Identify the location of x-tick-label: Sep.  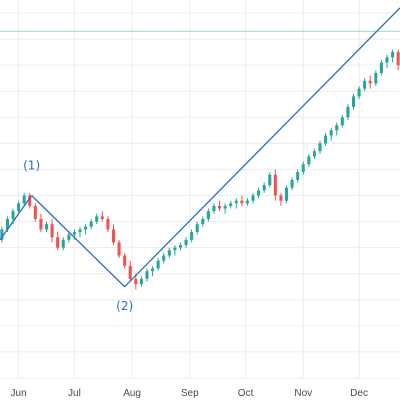
(190, 393).